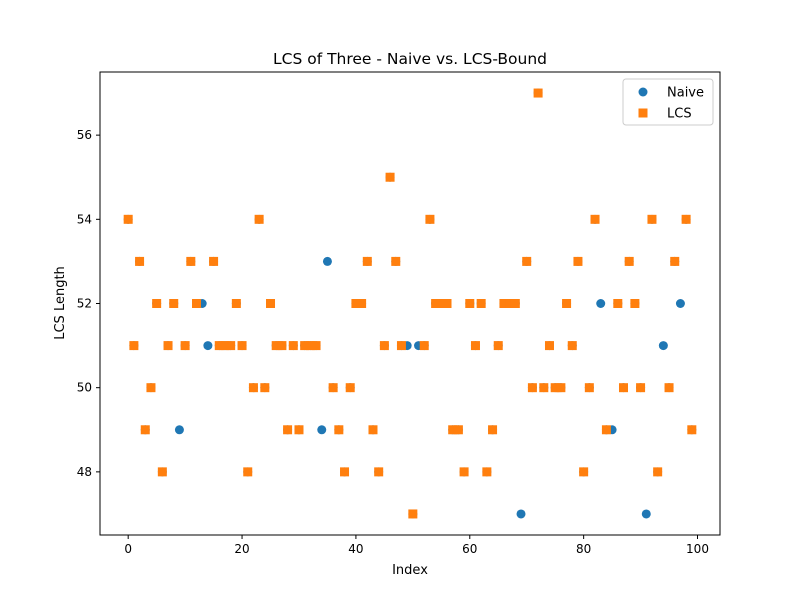 Image resolution: width=800 pixels, height=600 pixels. What do you see at coordinates (84, 135) in the screenshot?
I see `y-tick-label: 56` at bounding box center [84, 135].